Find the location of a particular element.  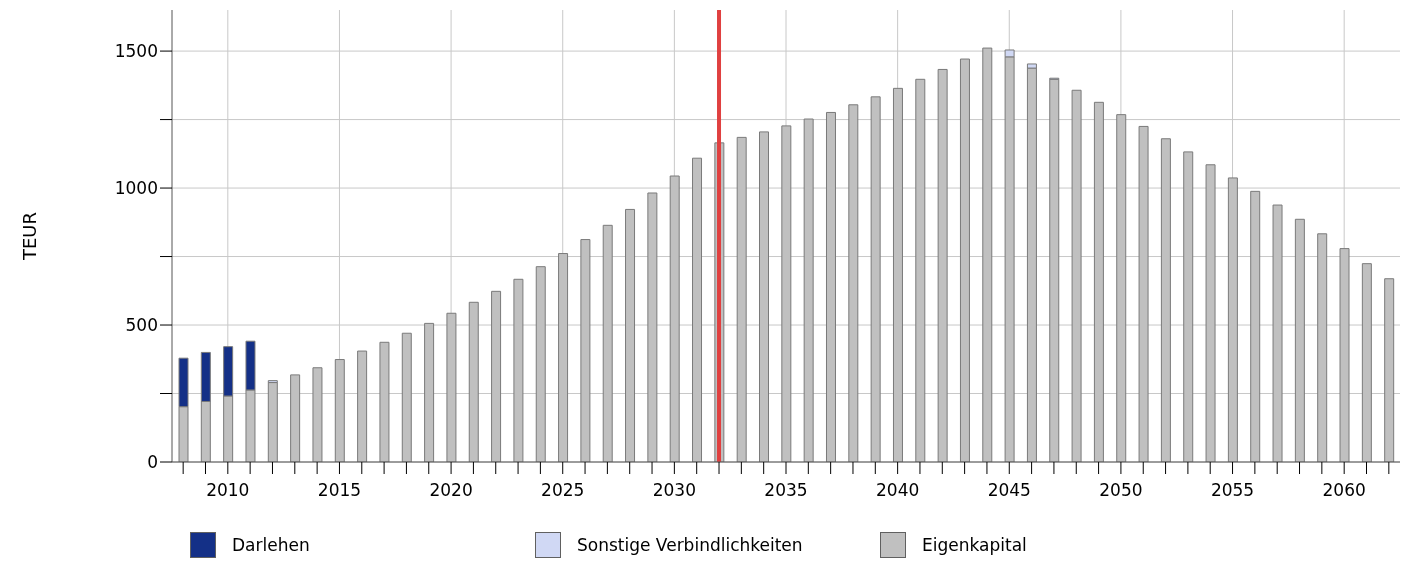

x-tick-label: 2025 is located at coordinates (563, 490).